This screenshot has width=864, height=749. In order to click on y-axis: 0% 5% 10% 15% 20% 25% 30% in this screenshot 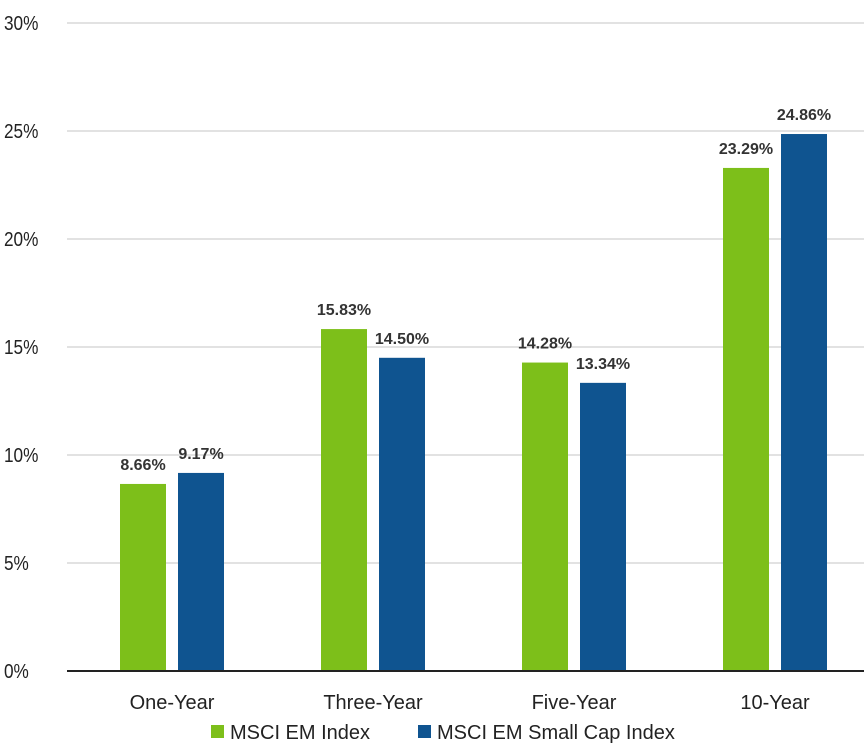, I will do `click(21, 347)`.